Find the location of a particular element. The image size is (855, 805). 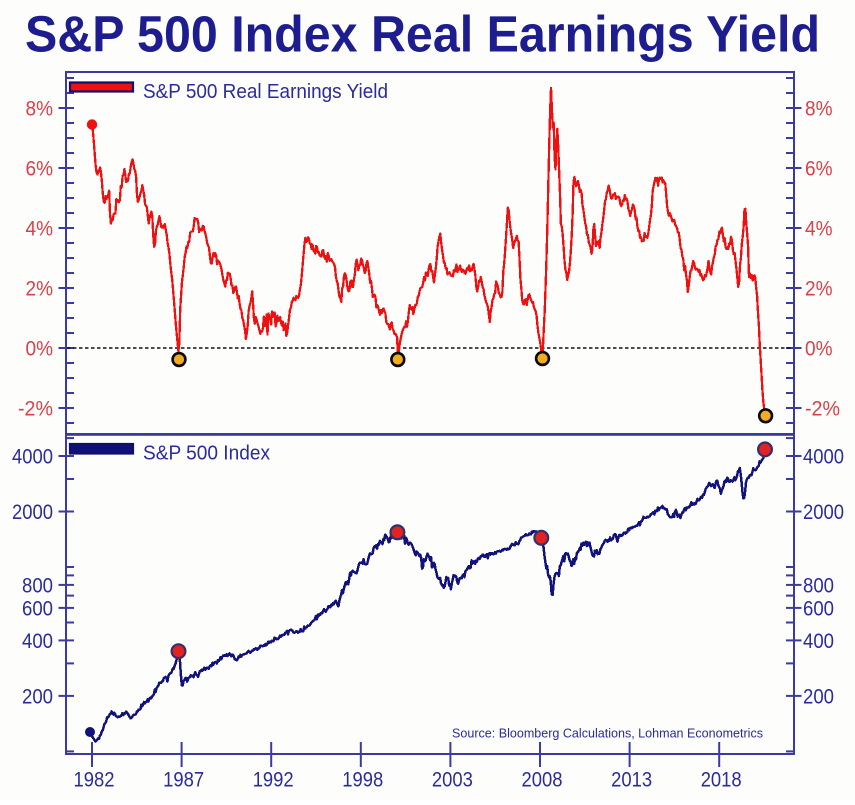

svg-text: S&P 500 Real Earnings Yield is located at coordinates (265, 91).